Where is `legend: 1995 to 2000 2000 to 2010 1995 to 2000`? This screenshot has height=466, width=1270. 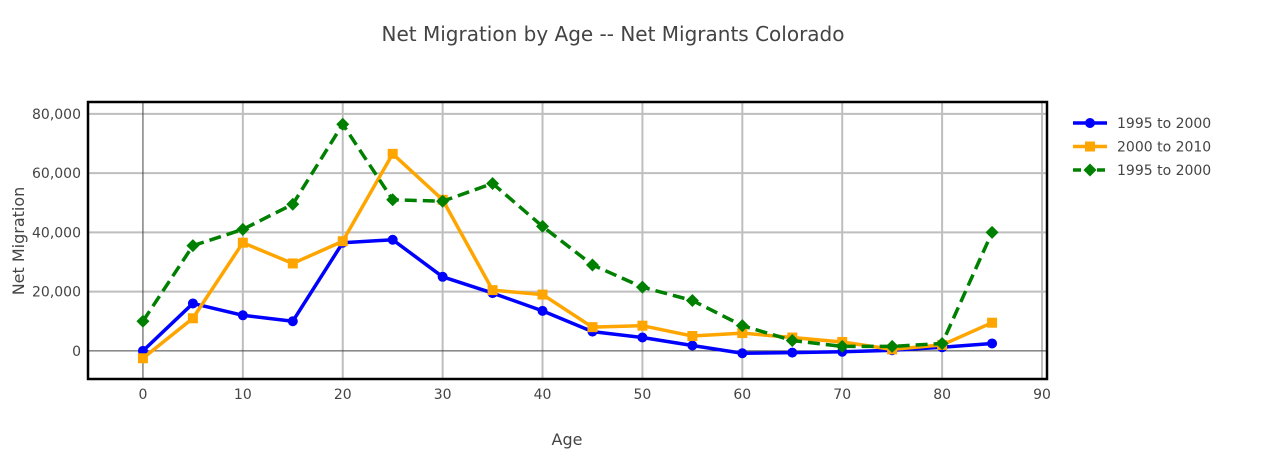
legend: 1995 to 2000 2000 to 2010 1995 to 2000 is located at coordinates (1142, 147).